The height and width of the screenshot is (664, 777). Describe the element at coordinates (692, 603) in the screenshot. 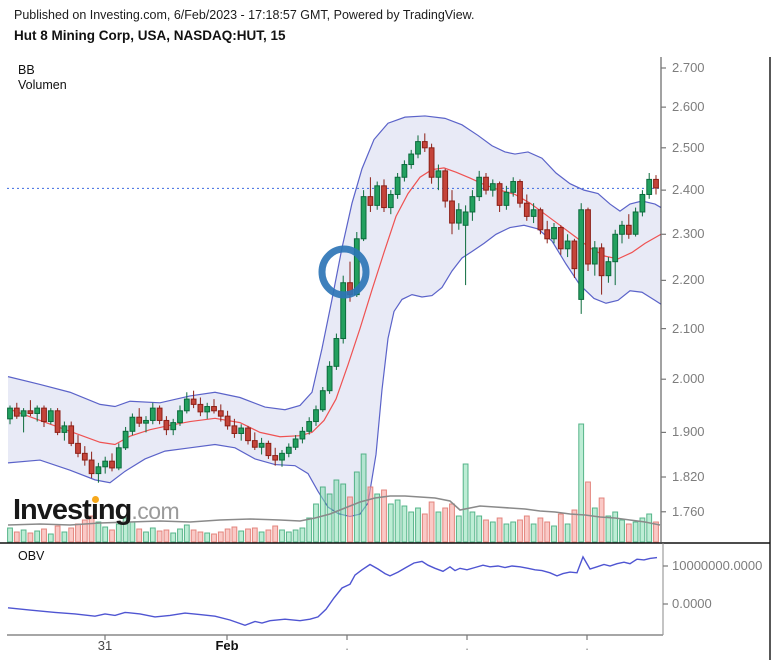

I see `obv-tick-label: 0.0000` at that location.